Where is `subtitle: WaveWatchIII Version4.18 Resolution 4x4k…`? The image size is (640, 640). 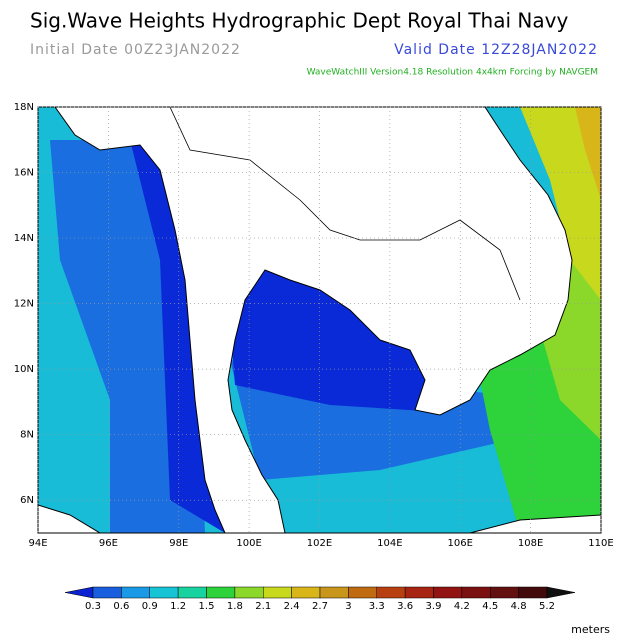
subtitle: WaveWatchIII Version4.18 Resolution 4x4k… is located at coordinates (452, 73).